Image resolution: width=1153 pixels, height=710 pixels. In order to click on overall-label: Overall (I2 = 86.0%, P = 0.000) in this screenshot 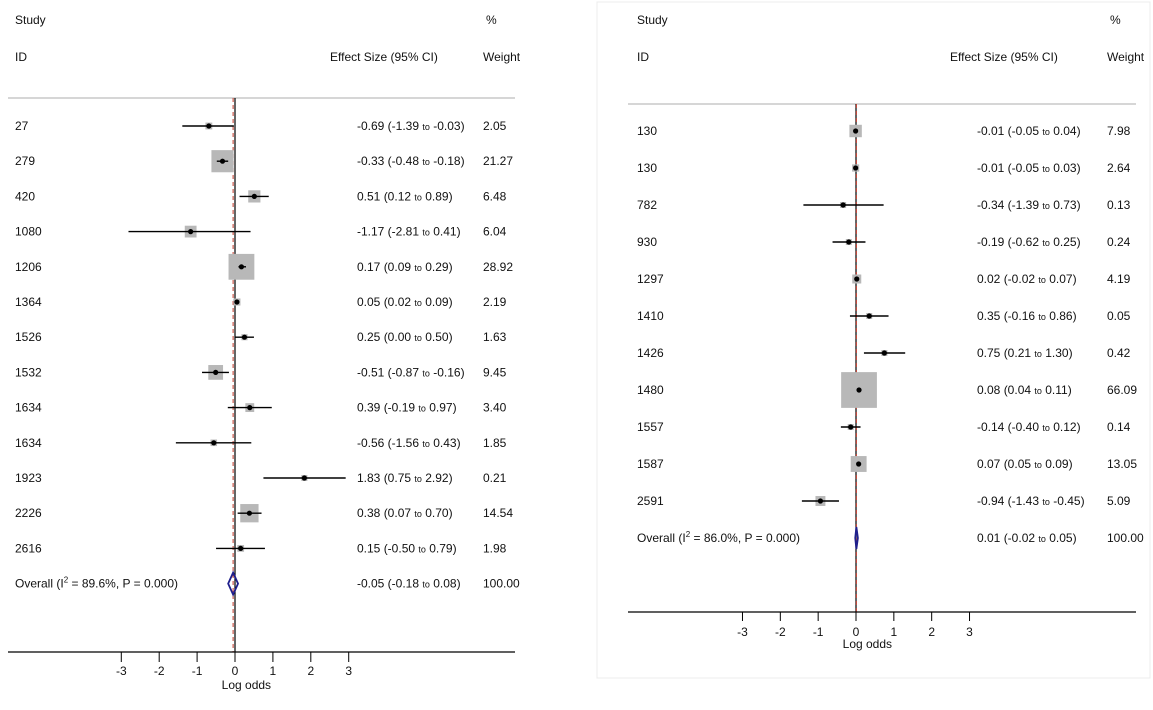, I will do `click(718, 537)`.